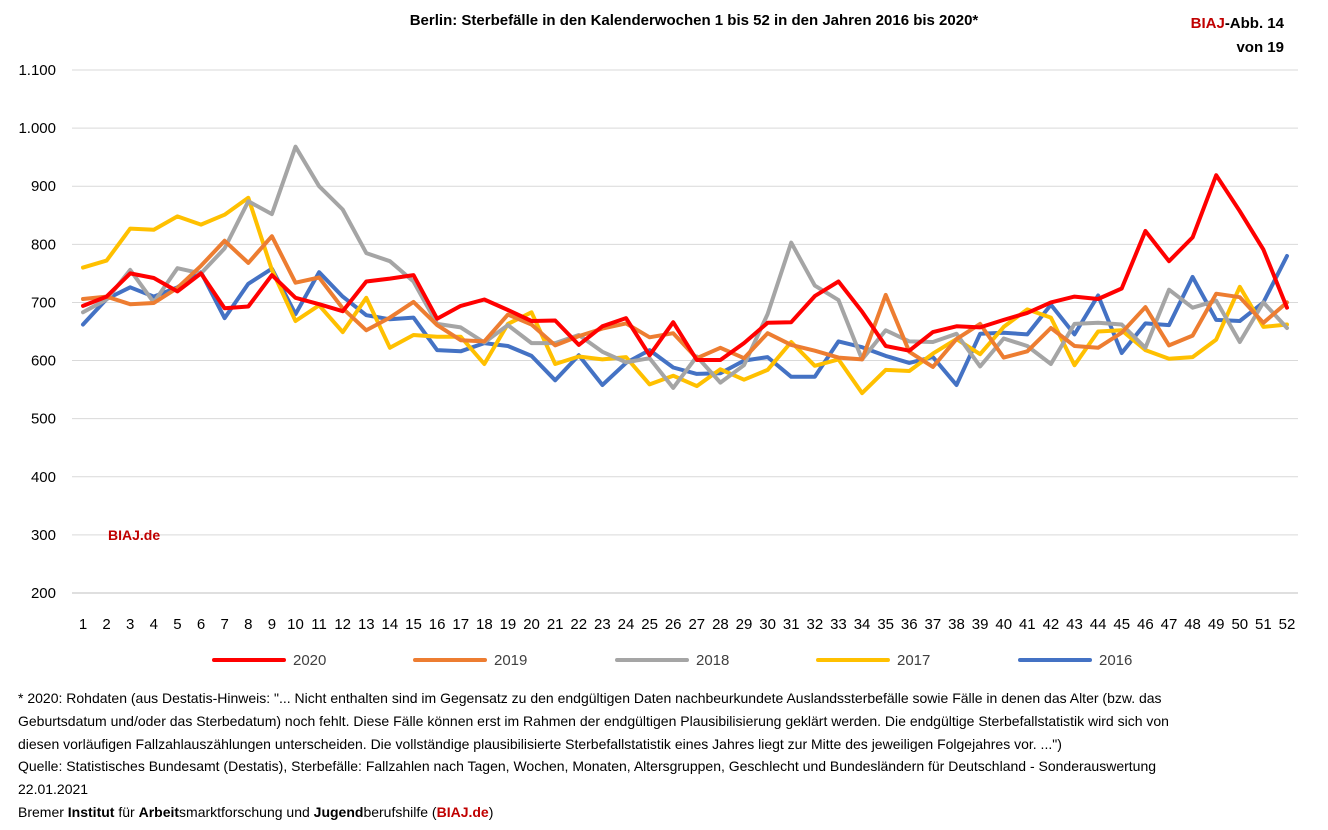 Image resolution: width=1328 pixels, height=830 pixels. What do you see at coordinates (437, 624) in the screenshot?
I see `x-tick-label: 16` at bounding box center [437, 624].